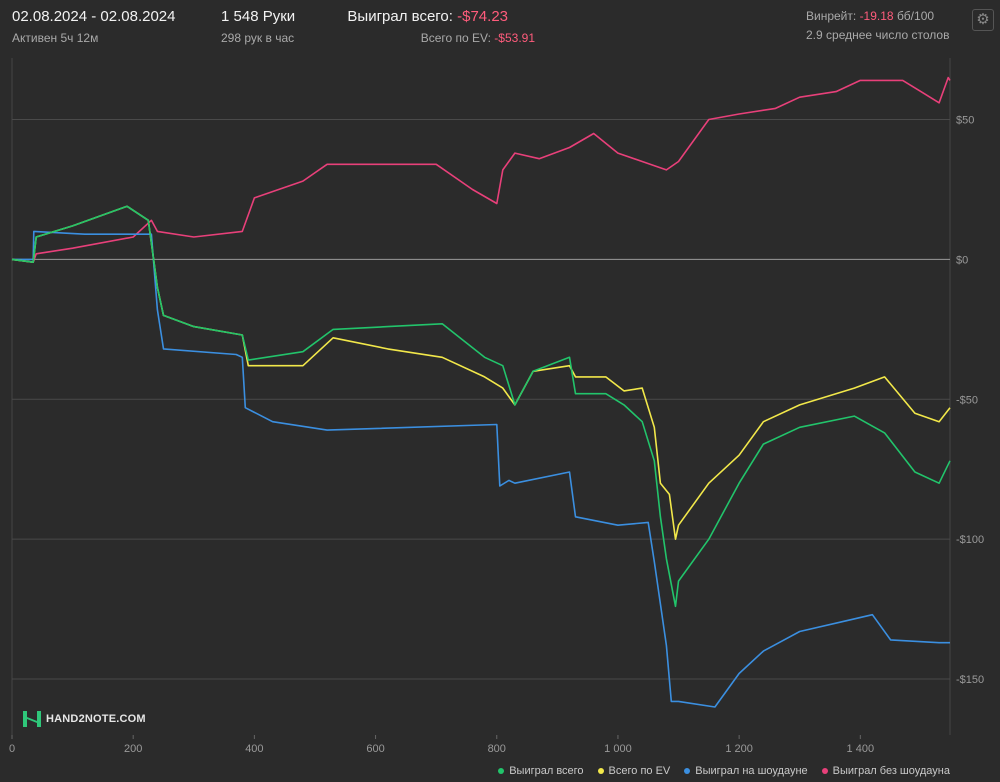 The image size is (1000, 782). Describe the element at coordinates (133, 749) in the screenshot. I see `x-tick-label: 200` at that location.